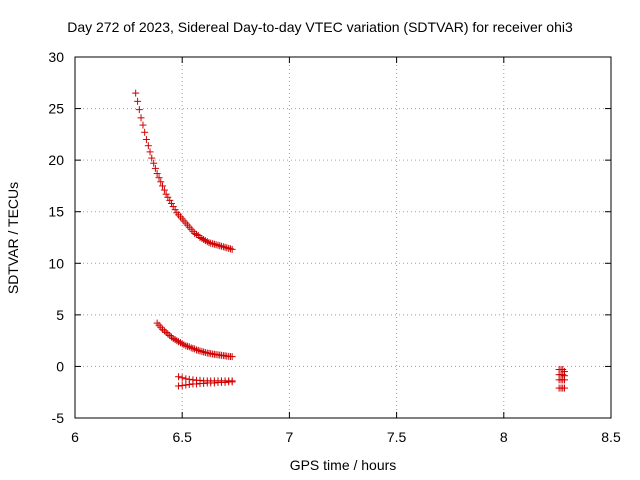  What do you see at coordinates (60, 366) in the screenshot?
I see `y-tick-label: 0` at bounding box center [60, 366].